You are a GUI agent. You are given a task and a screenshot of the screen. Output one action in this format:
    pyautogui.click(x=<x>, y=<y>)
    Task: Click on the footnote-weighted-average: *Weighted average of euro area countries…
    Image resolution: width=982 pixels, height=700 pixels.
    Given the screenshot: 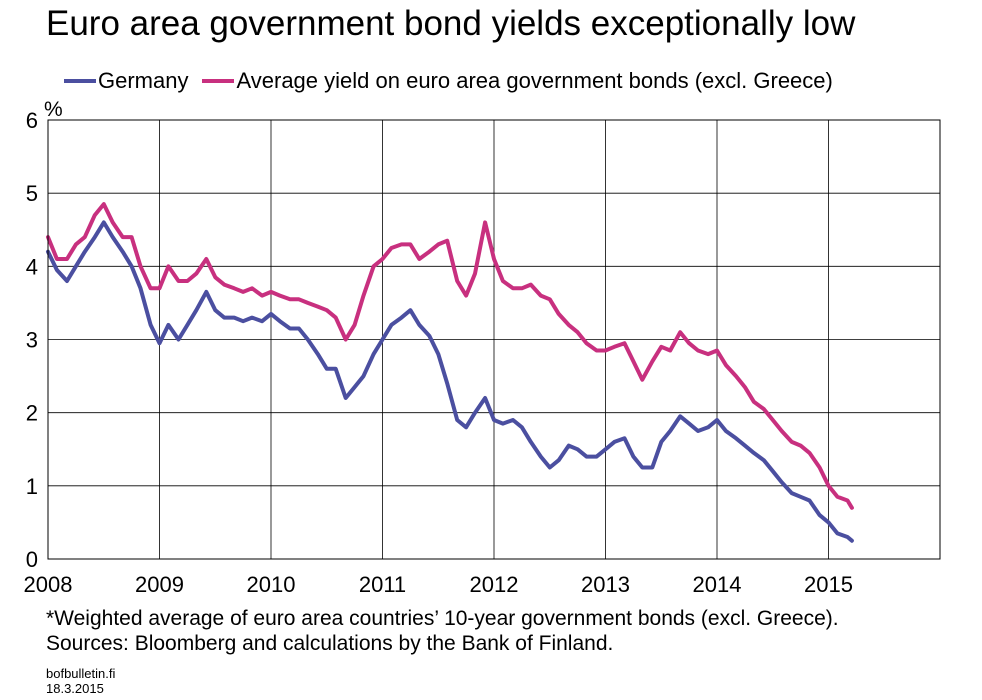 What is the action you would take?
    pyautogui.click(x=442, y=618)
    